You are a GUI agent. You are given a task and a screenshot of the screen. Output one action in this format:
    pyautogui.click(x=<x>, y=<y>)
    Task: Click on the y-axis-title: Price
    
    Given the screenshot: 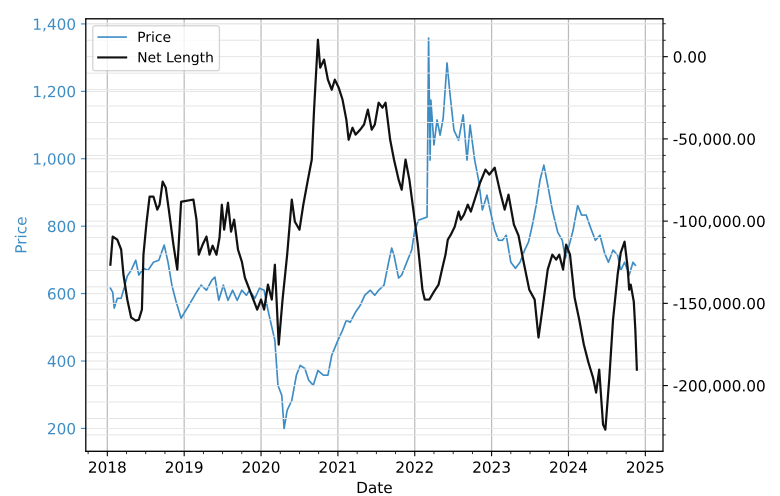 What is the action you would take?
    pyautogui.click(x=20, y=234)
    